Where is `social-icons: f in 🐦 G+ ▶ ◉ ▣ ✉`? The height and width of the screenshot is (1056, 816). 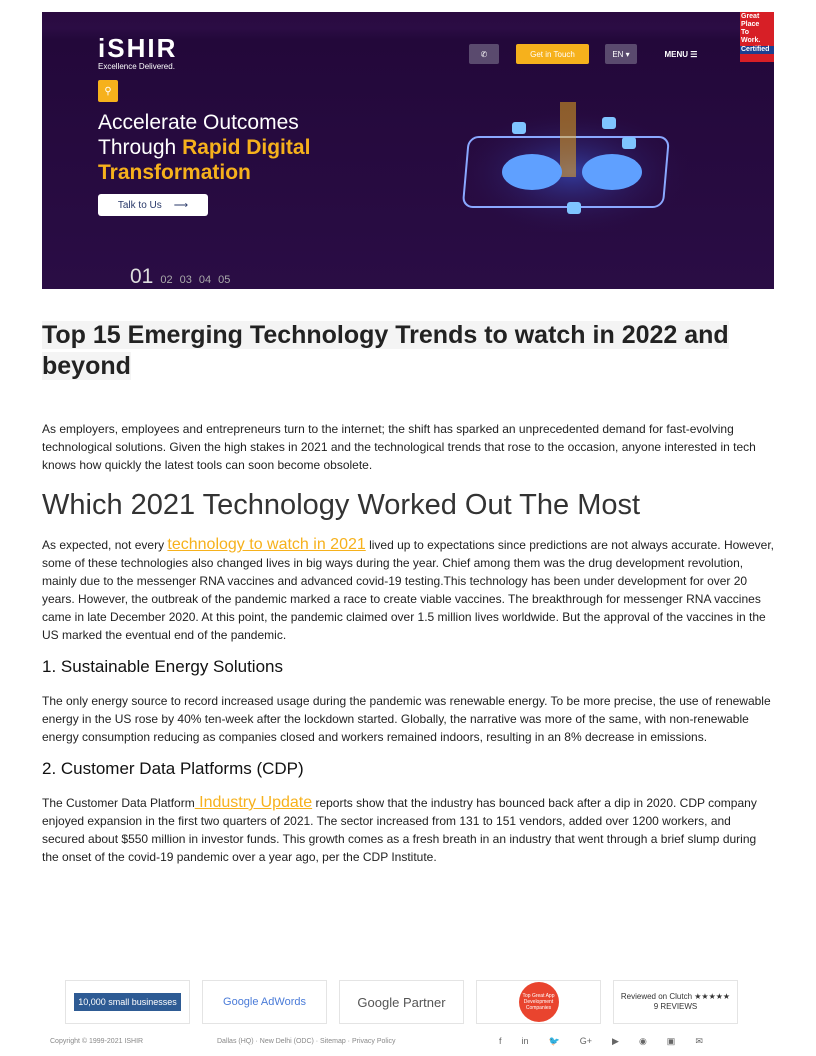
social-icons: f in 🐦 G+ ▶ ◉ ▣ ✉ is located at coordinates (601, 1041).